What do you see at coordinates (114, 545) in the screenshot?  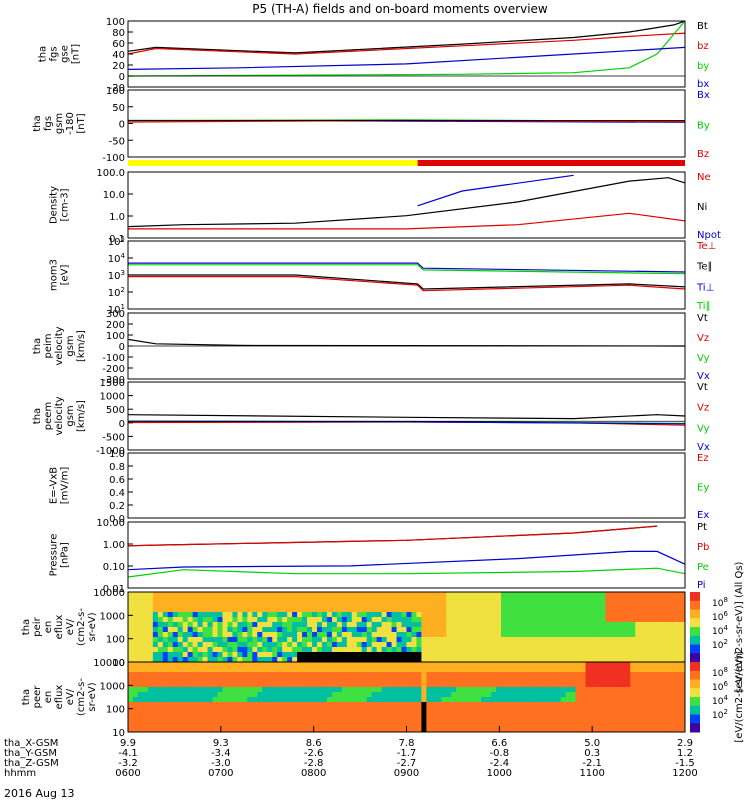 I see `y-tick-label: 1.00` at bounding box center [114, 545].